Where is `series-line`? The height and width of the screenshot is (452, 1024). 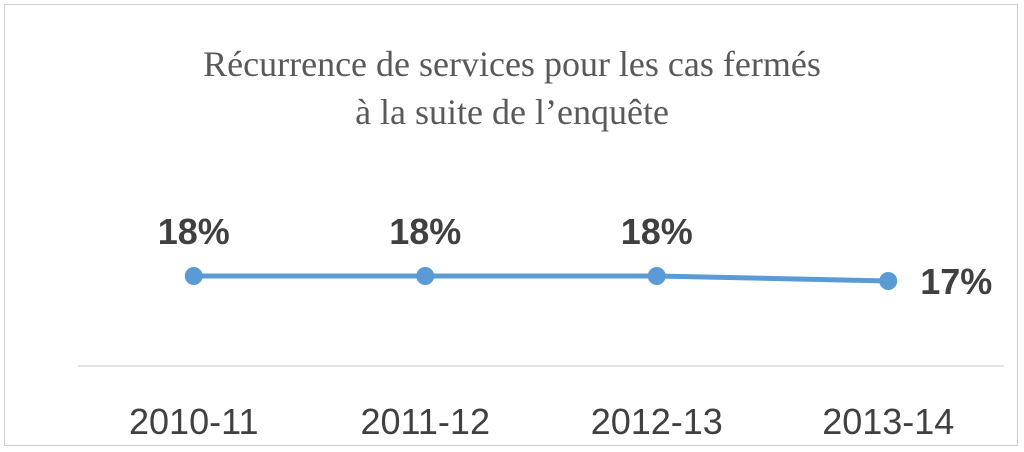
series-line is located at coordinates (541, 278).